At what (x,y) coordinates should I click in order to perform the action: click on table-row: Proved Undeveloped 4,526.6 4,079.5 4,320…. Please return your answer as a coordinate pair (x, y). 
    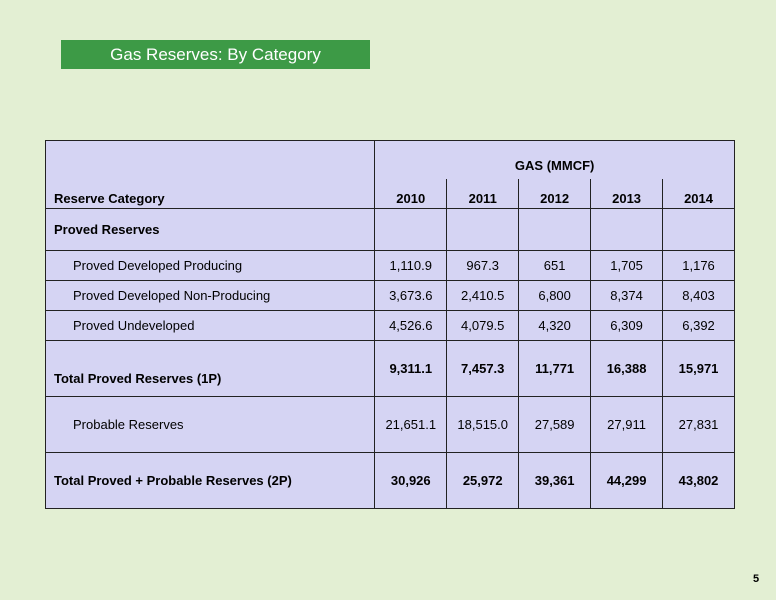
    Looking at the image, I should click on (389, 325).